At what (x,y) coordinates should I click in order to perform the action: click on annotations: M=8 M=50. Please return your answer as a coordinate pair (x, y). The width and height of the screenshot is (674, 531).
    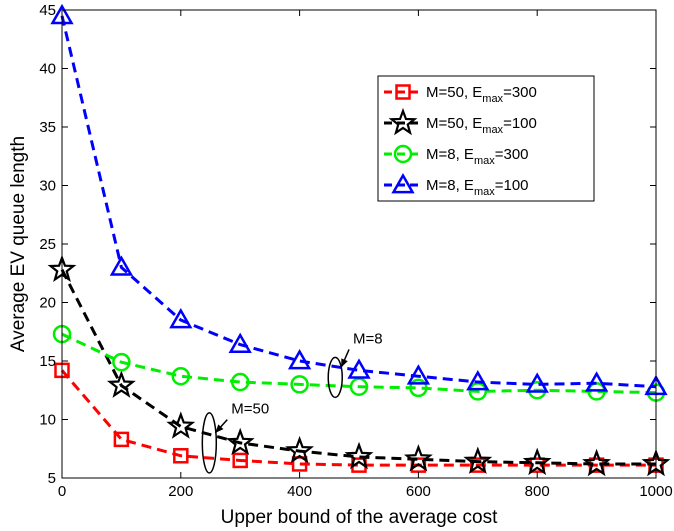
    Looking at the image, I should click on (292, 402).